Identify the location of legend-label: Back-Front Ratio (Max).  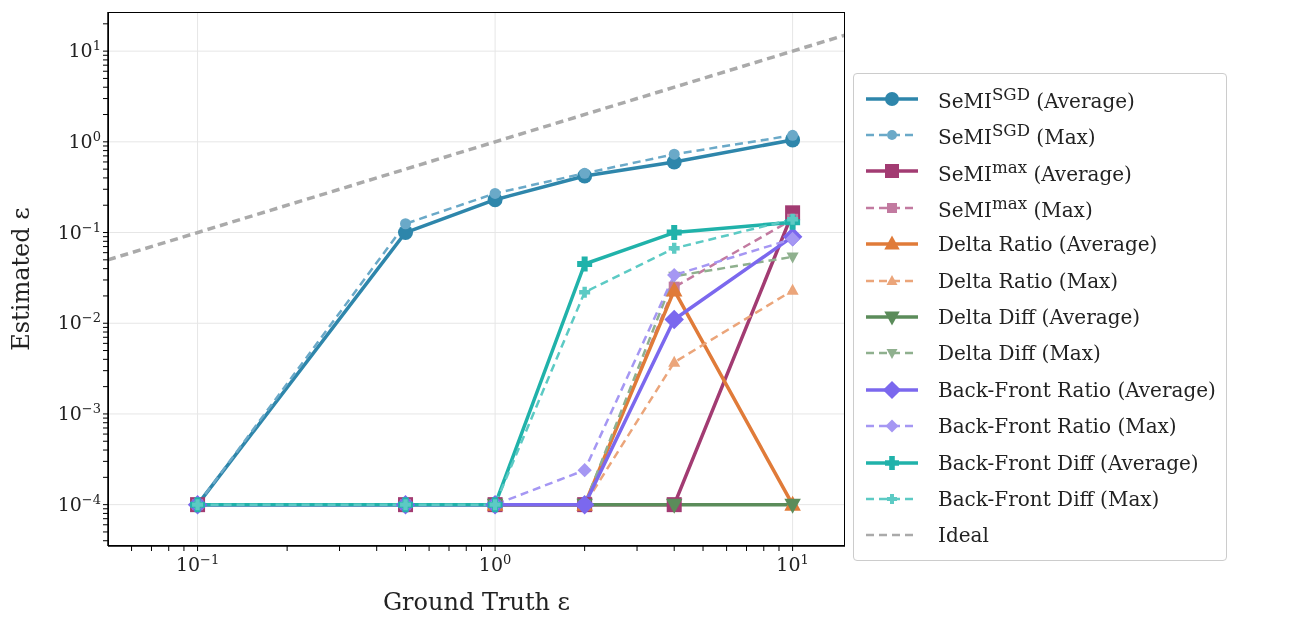
(1057, 426).